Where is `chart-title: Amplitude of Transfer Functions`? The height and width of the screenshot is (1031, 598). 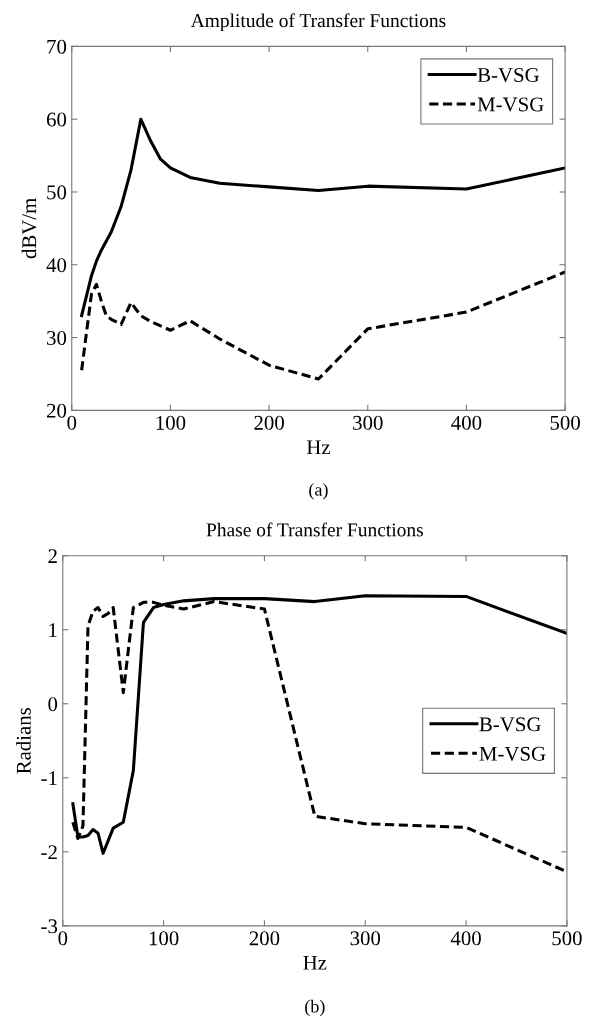 chart-title: Amplitude of Transfer Functions is located at coordinates (318, 22).